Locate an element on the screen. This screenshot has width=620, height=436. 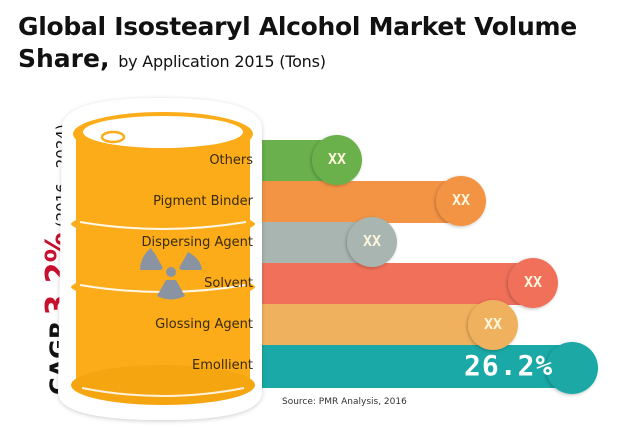
title-share: Share, is located at coordinates (64, 58).